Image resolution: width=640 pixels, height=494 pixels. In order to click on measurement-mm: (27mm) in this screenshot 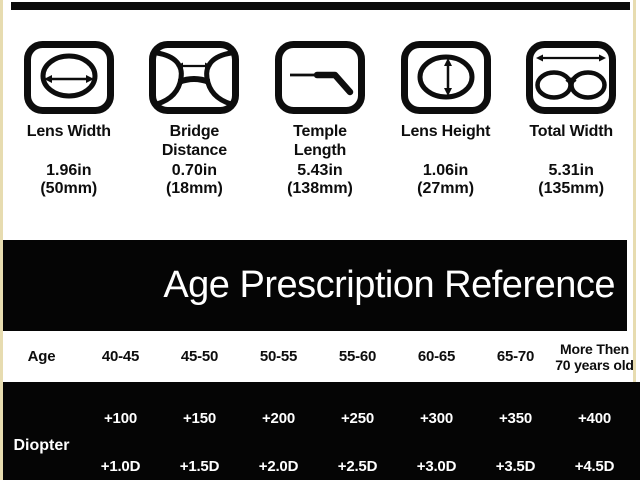, I will do `click(446, 188)`.